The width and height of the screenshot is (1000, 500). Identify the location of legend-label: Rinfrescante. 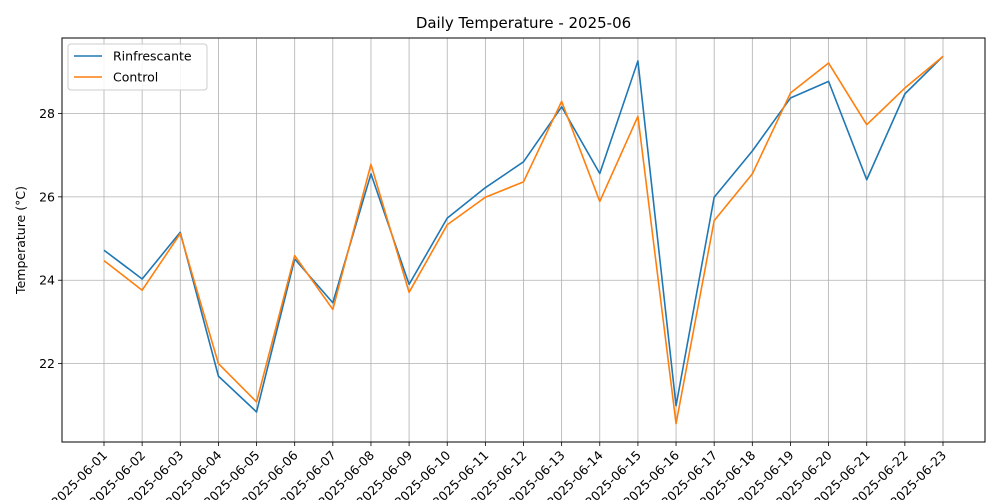
(152, 56).